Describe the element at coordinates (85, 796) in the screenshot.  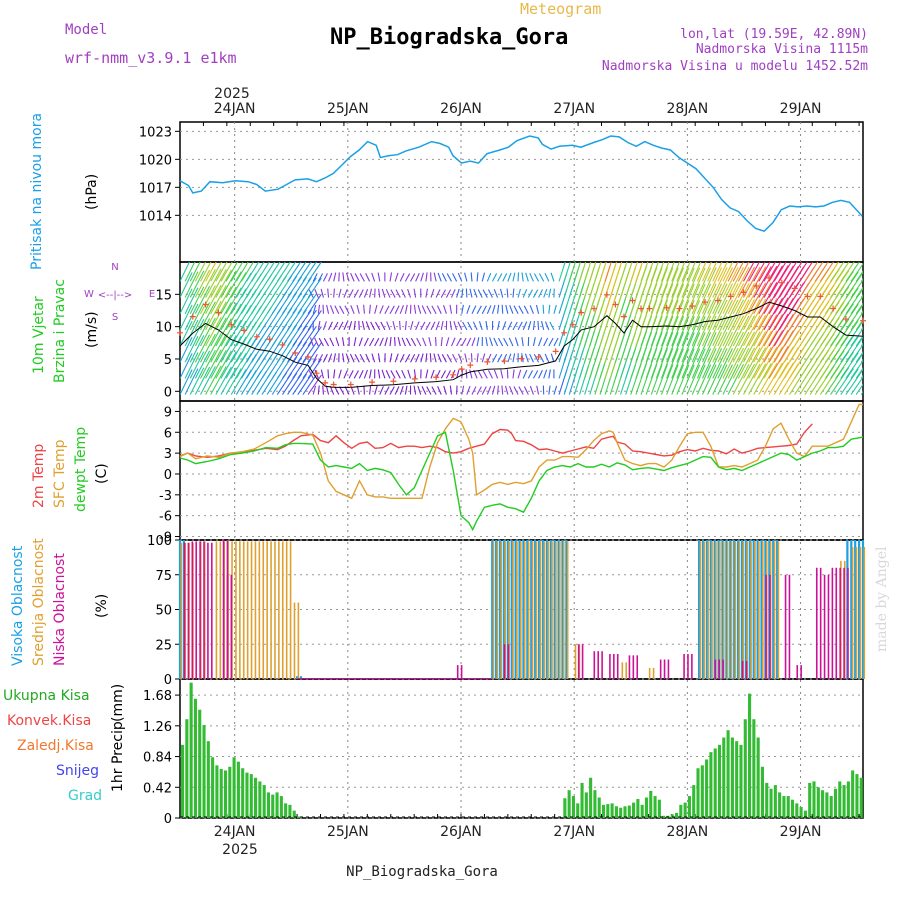
I see `legend-hail: Grad` at that location.